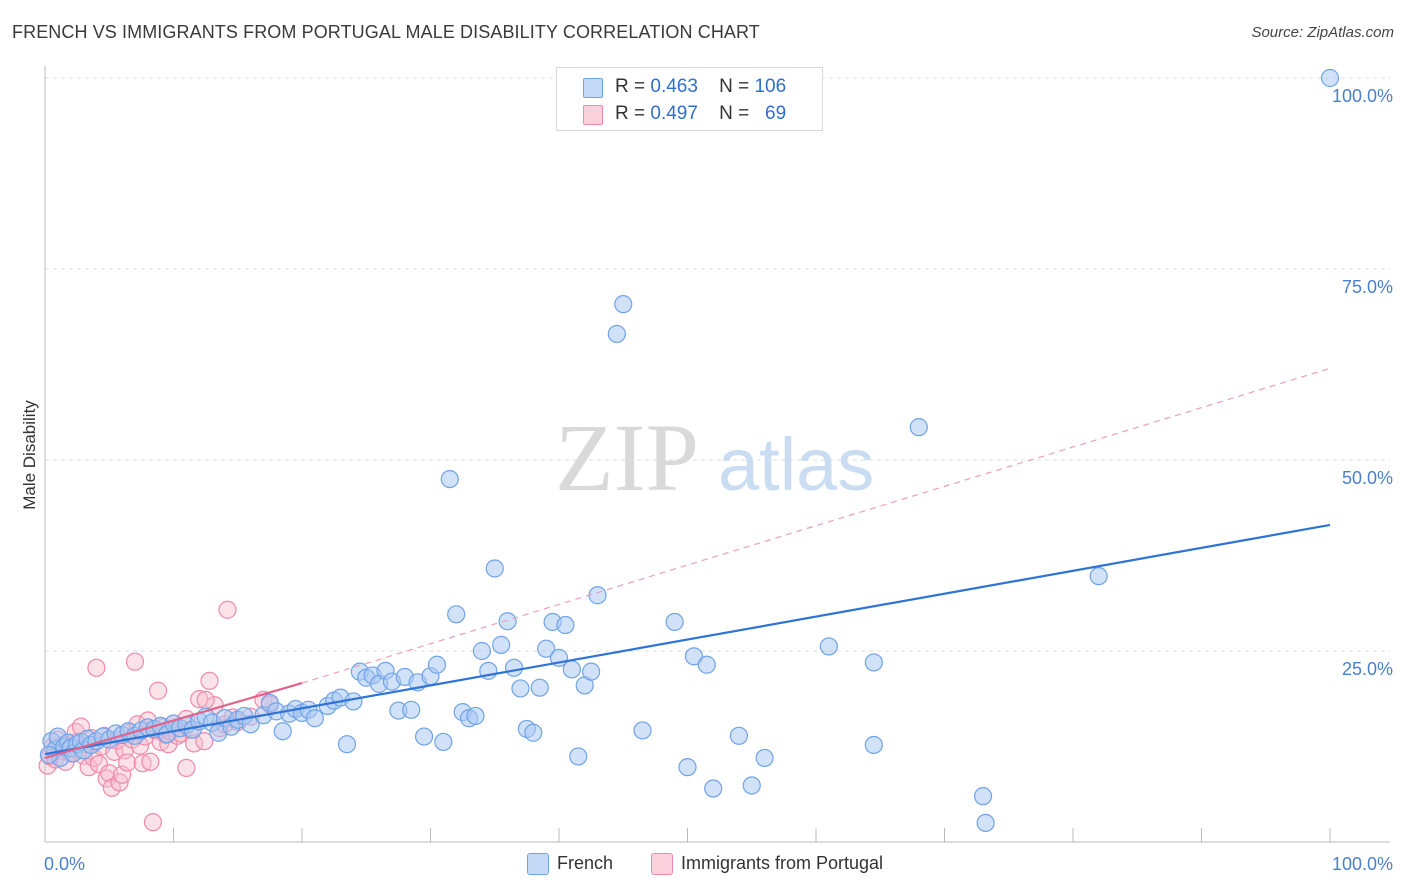 Image resolution: width=1406 pixels, height=892 pixels. Describe the element at coordinates (593, 88) in the screenshot. I see `legend-swatch-french` at that location.